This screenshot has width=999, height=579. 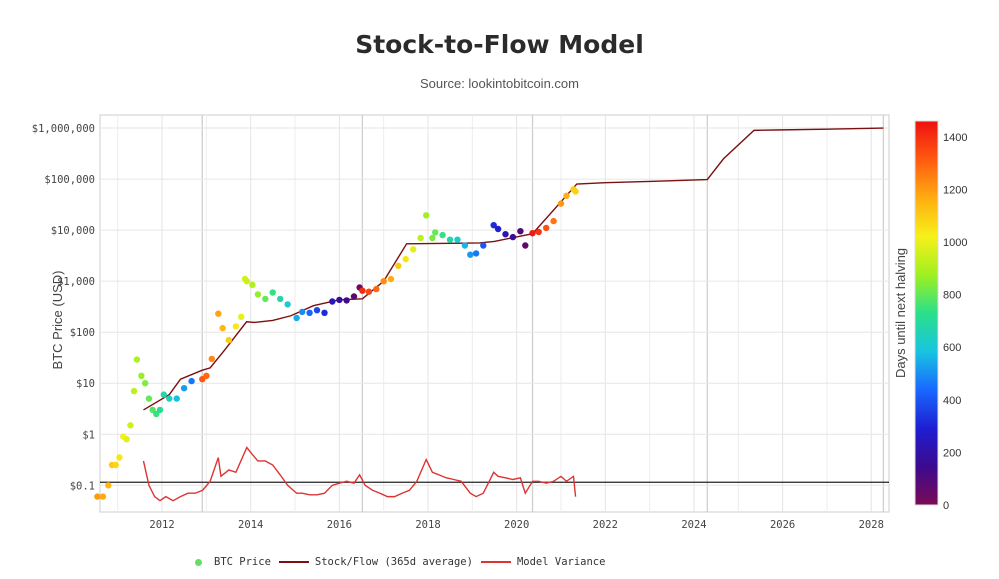 What do you see at coordinates (946, 506) in the screenshot?
I see `colorbar-tick-label: 0` at bounding box center [946, 506].